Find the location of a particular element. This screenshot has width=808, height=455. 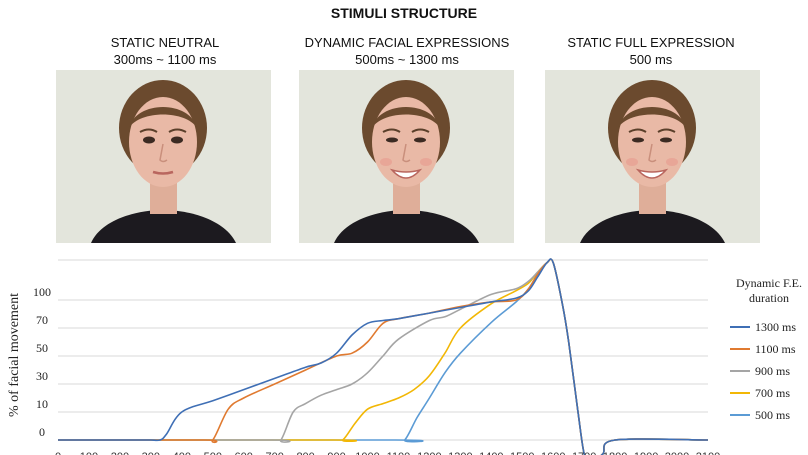

panel-title: DYNAMIC FACIAL EXPRESSIONS is located at coordinates (407, 42).